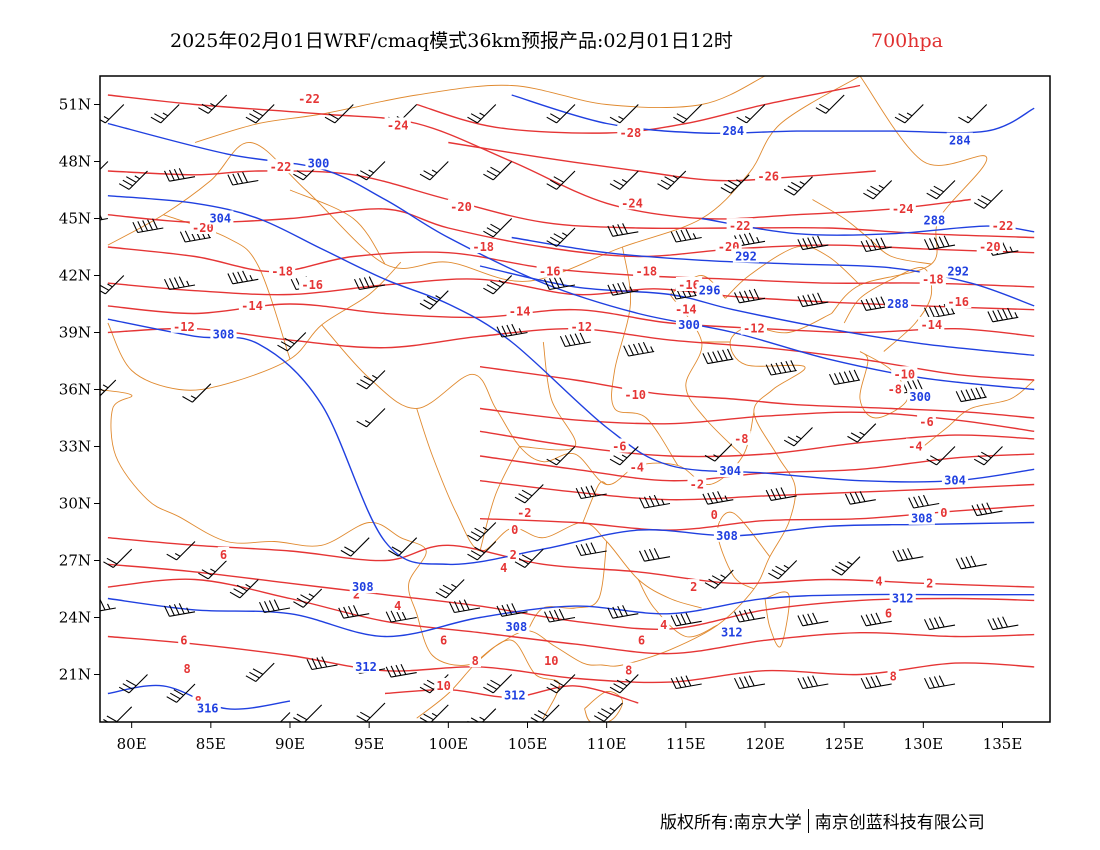  What do you see at coordinates (922, 519) in the screenshot?
I see `height-contour-label: 308` at bounding box center [922, 519].